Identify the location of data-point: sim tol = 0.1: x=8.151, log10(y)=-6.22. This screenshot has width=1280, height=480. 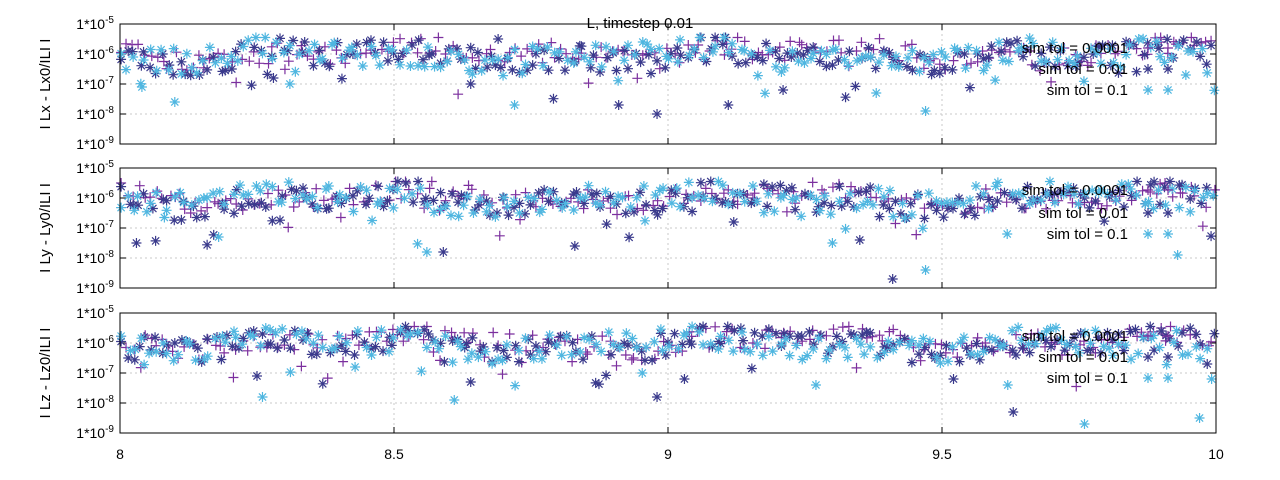
(202, 60).